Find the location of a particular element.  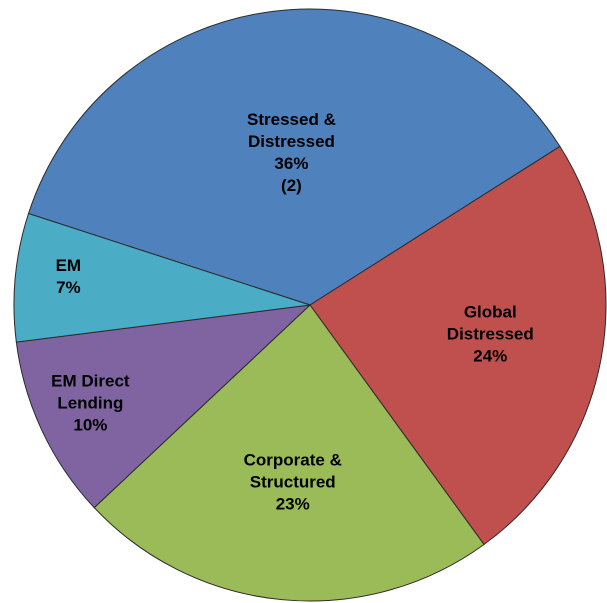

slice-value-label: 24% is located at coordinates (490, 355).